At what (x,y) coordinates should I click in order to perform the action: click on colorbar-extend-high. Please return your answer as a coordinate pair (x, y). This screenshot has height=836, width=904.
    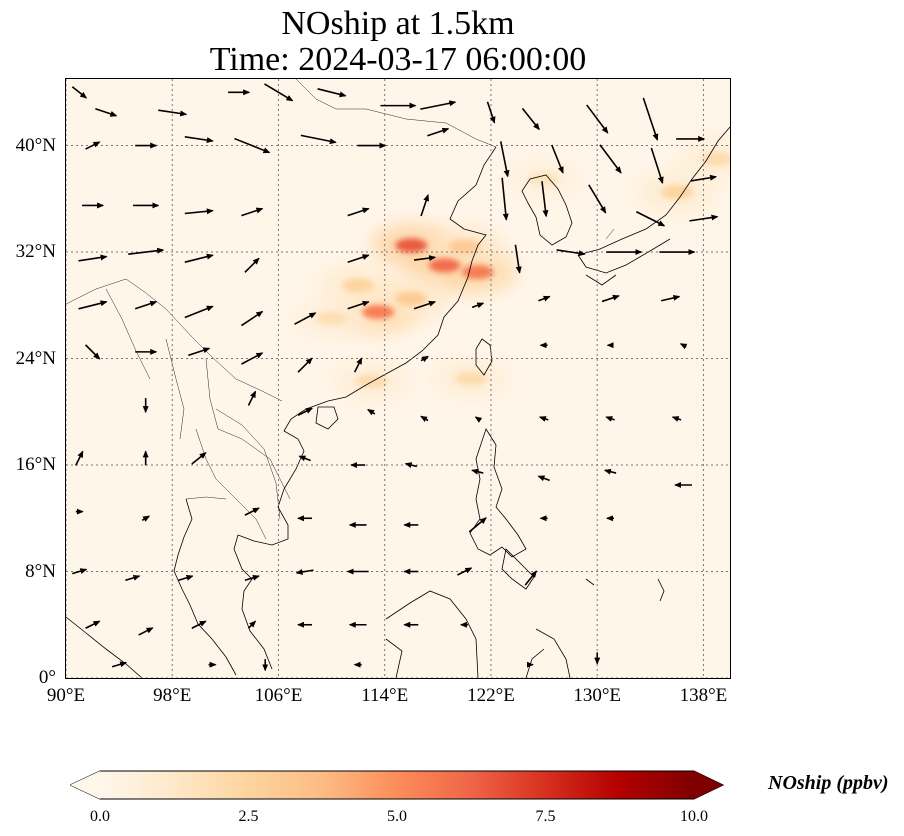
    Looking at the image, I should click on (708, 785).